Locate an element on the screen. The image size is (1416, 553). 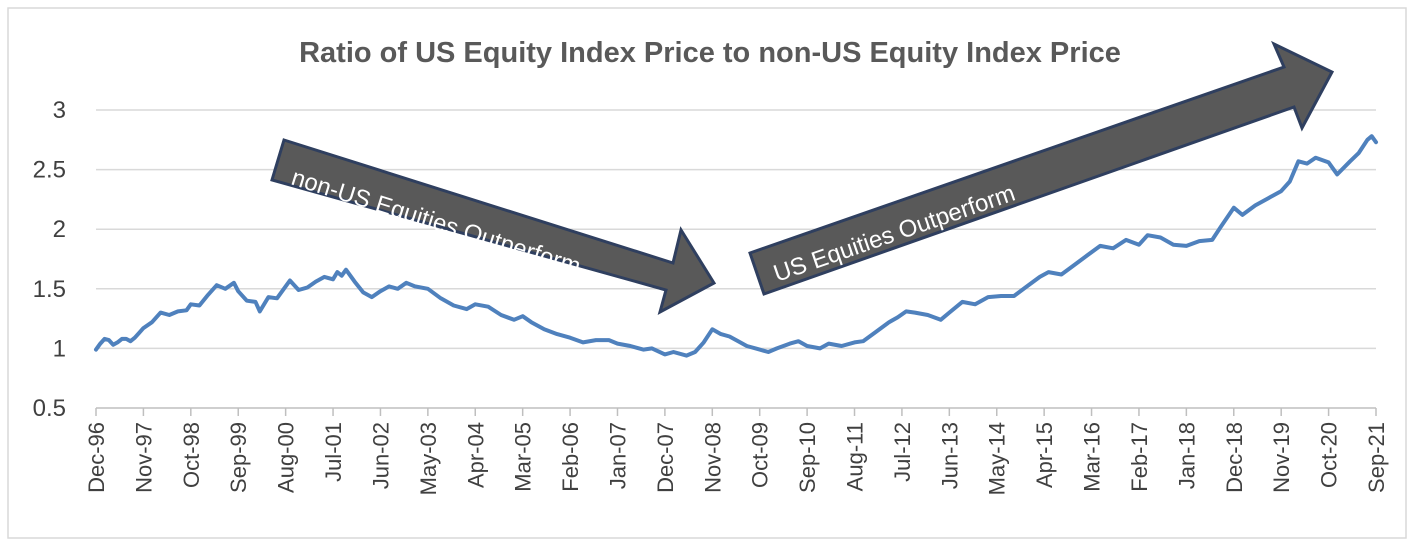
x-tick-label: Dec-96 is located at coordinates (96, 457).